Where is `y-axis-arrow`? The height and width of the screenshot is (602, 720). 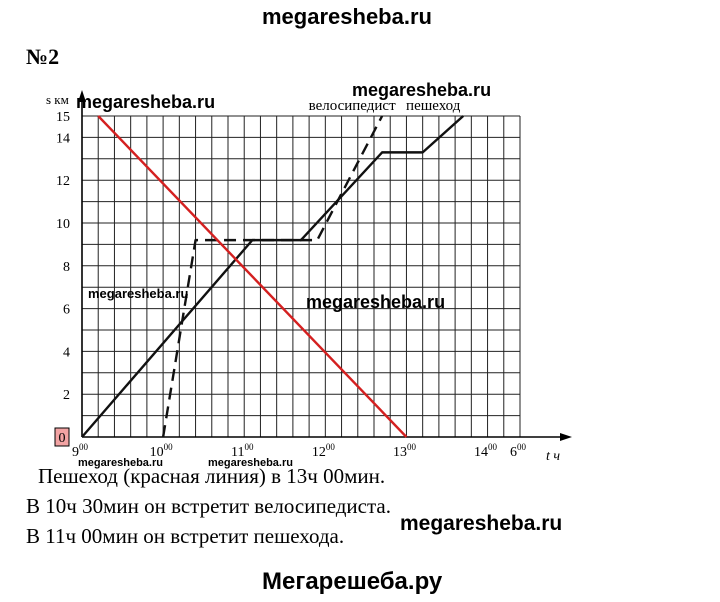
y-axis-arrow is located at coordinates (82, 96).